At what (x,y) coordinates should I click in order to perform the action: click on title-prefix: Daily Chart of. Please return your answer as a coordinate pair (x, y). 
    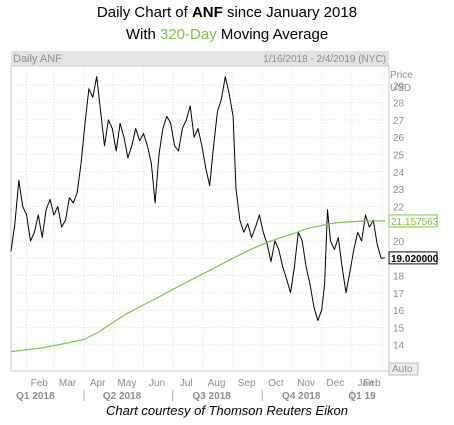
    Looking at the image, I should click on (144, 12).